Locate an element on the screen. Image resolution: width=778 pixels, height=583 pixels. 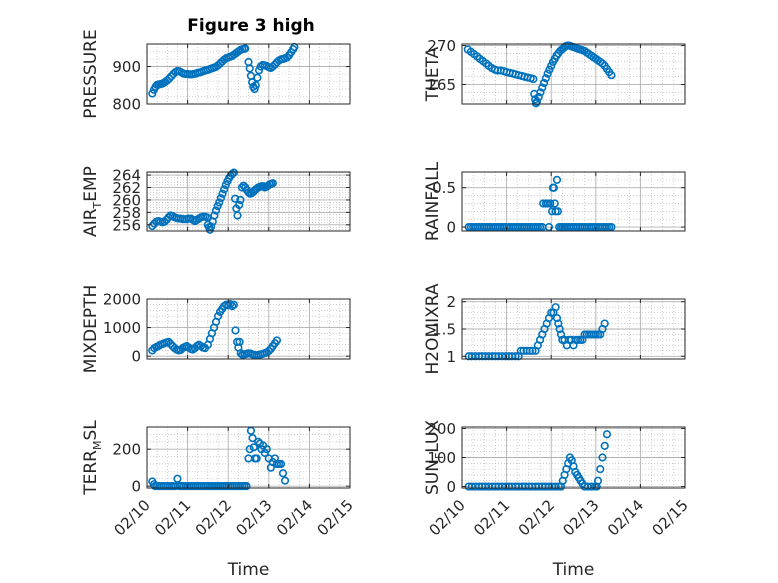
x-tick-label: 02/10 is located at coordinates (132, 517).